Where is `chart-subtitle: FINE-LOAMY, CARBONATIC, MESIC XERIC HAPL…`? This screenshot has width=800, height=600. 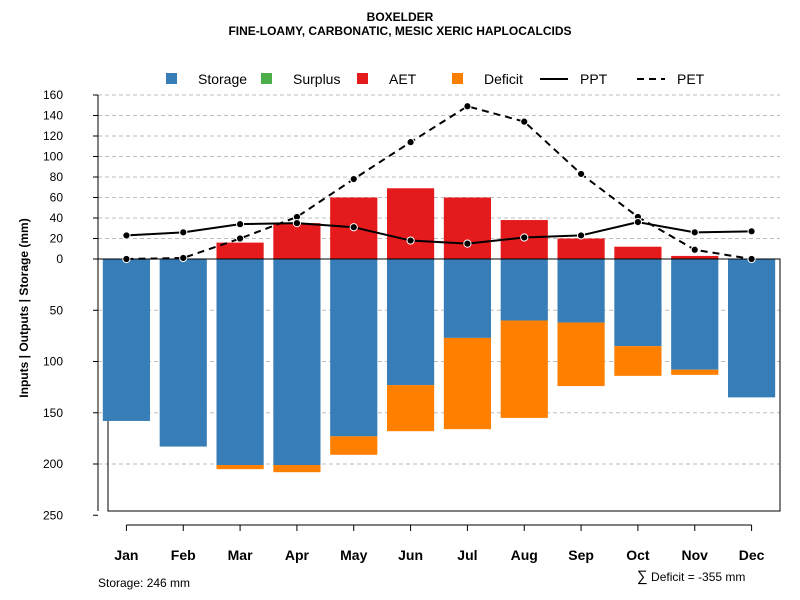 chart-subtitle: FINE-LOAMY, CARBONATIC, MESIC XERIC HAPL… is located at coordinates (400, 31).